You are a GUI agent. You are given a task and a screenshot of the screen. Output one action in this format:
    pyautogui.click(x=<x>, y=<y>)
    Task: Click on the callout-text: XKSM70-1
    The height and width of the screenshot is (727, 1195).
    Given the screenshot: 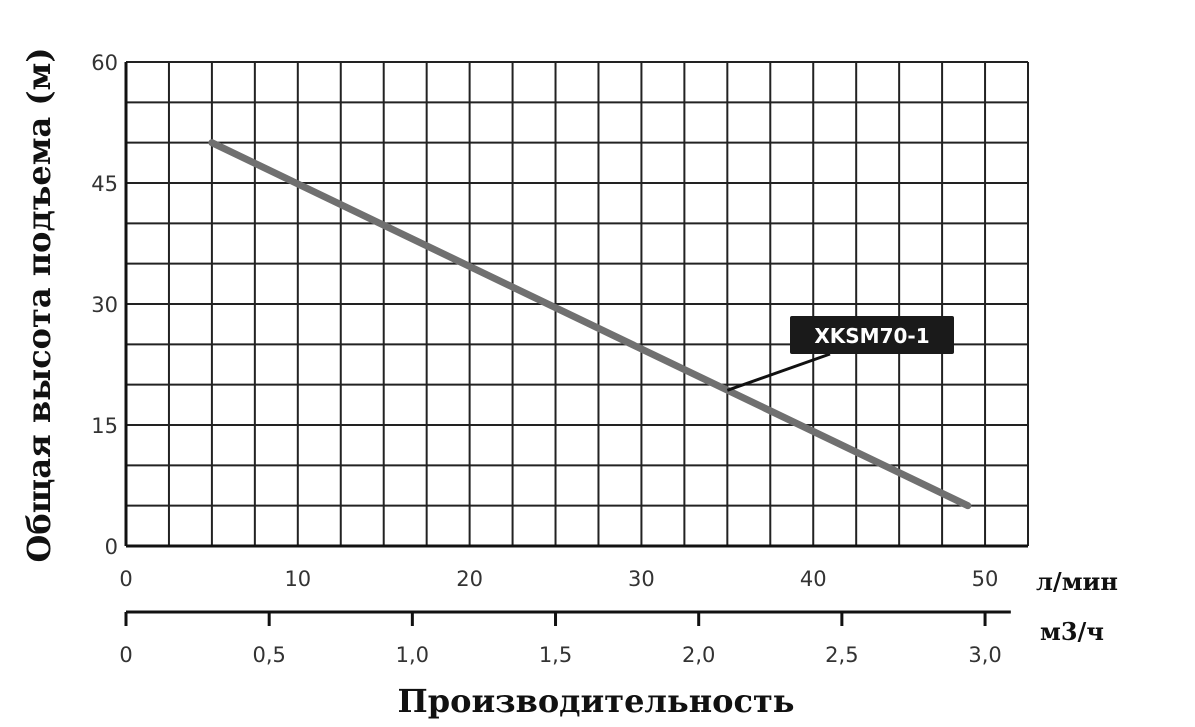 What is the action you would take?
    pyautogui.click(x=871, y=336)
    